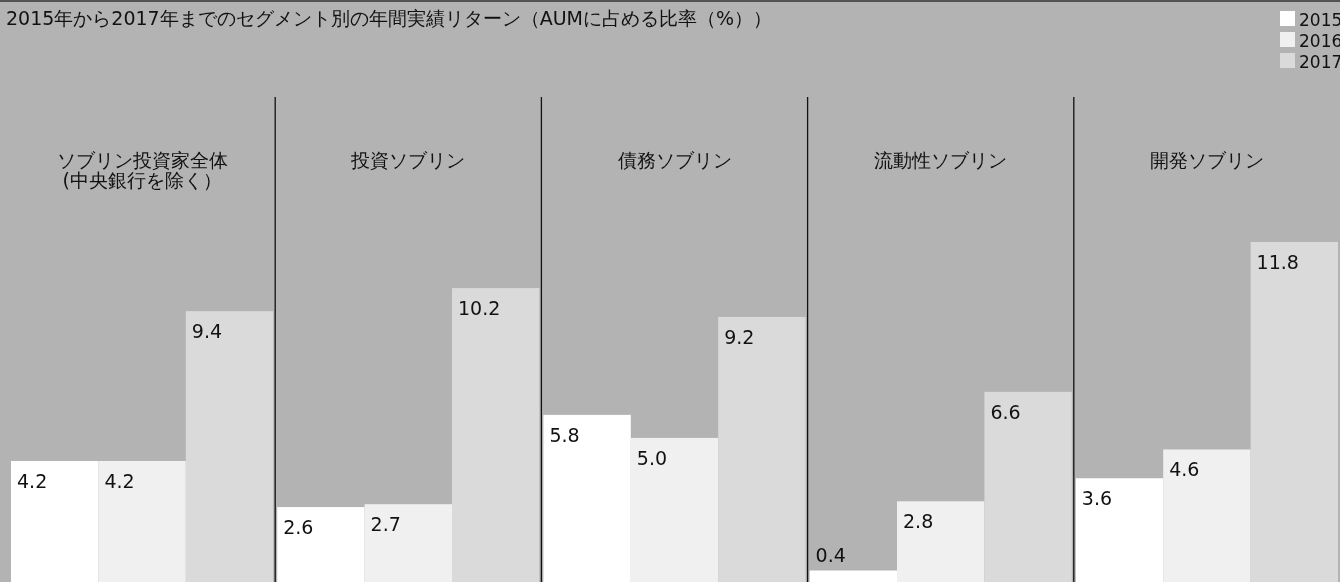 The width and height of the screenshot is (1340, 582). What do you see at coordinates (1005, 411) in the screenshot?
I see `data-label: 6.6` at bounding box center [1005, 411].